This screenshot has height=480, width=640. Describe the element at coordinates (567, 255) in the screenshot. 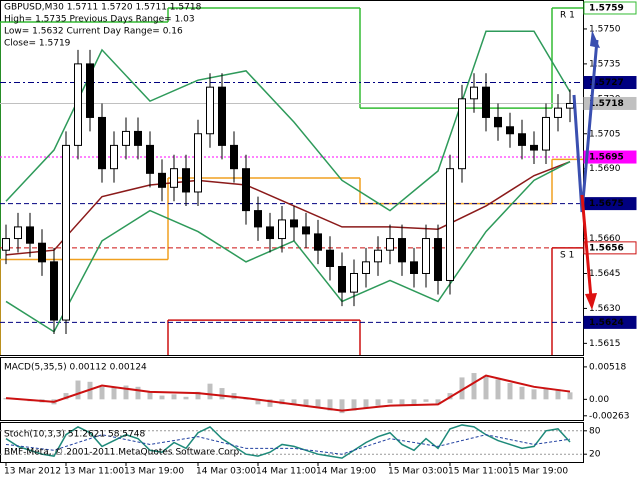

I see `pivot-label: S 1` at that location.